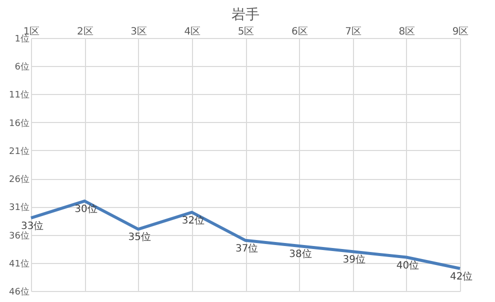 The width and height of the screenshot is (495, 302). Describe the element at coordinates (246, 15) in the screenshot. I see `chart-title: 岩手` at that location.